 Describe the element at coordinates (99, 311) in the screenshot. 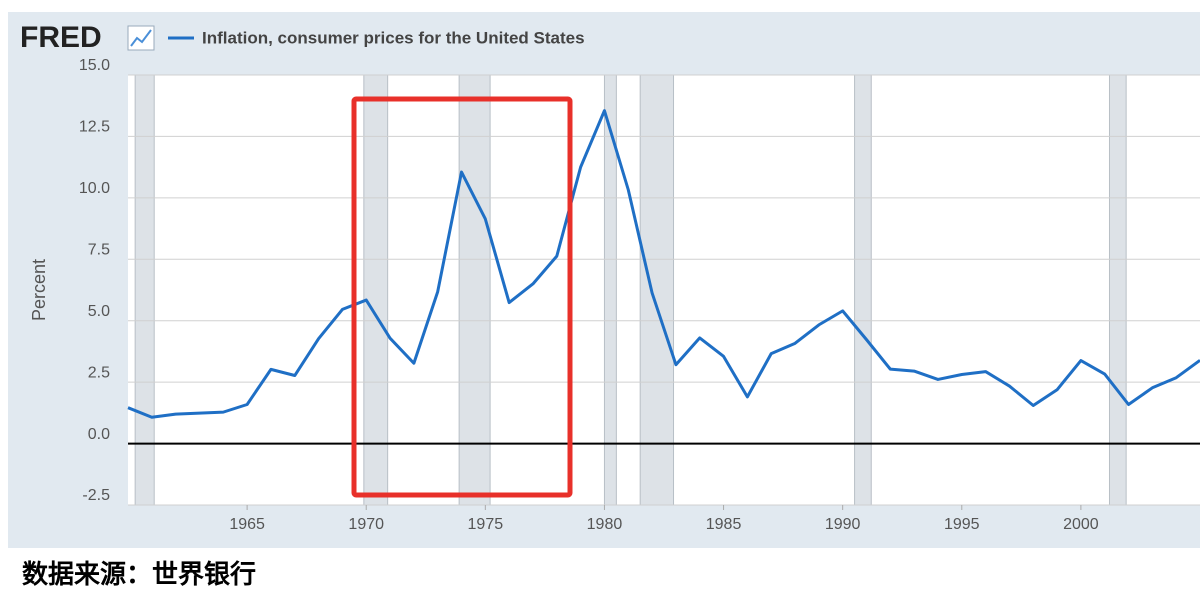

I see `y-tick-label: 5.0` at that location.